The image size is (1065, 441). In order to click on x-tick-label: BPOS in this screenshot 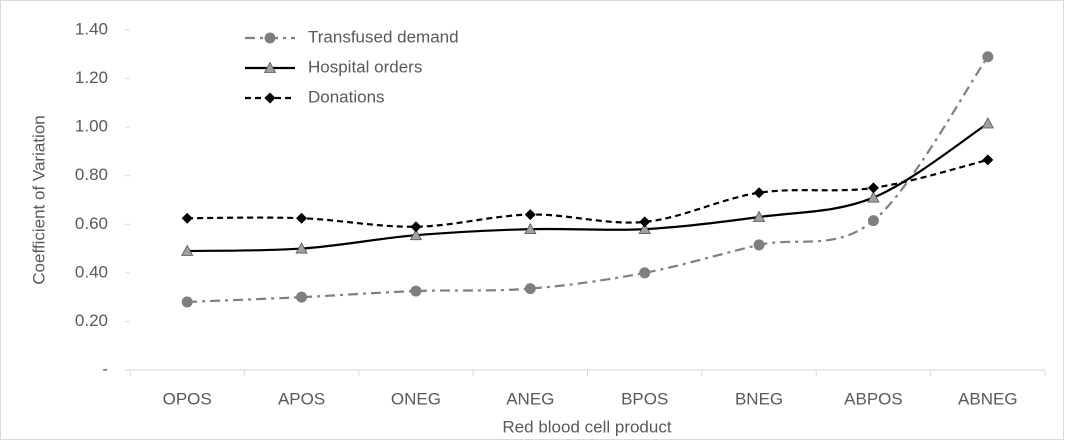, I will do `click(644, 398)`.